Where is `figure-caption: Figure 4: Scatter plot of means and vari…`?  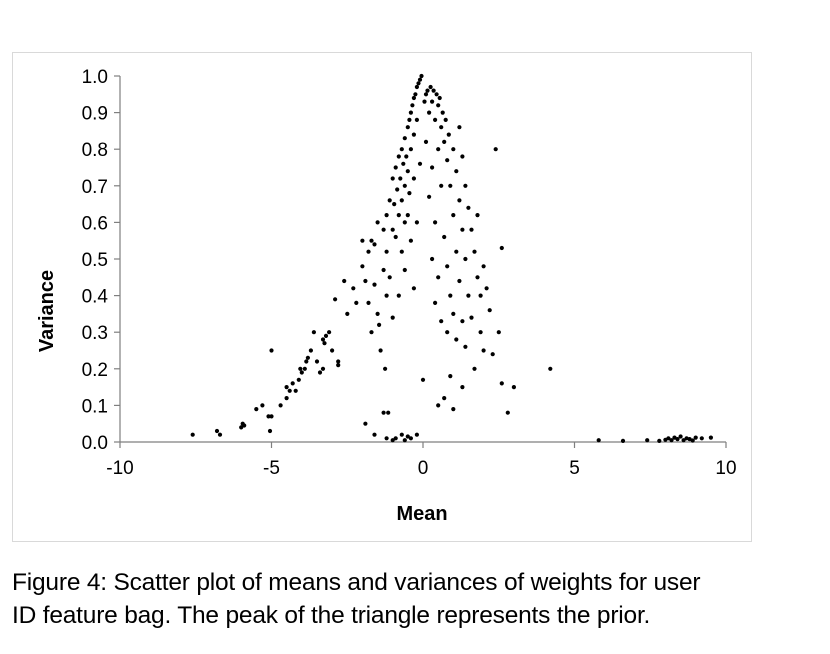
figure-caption: Figure 4: Scatter plot of means and vari… is located at coordinates (418, 599).